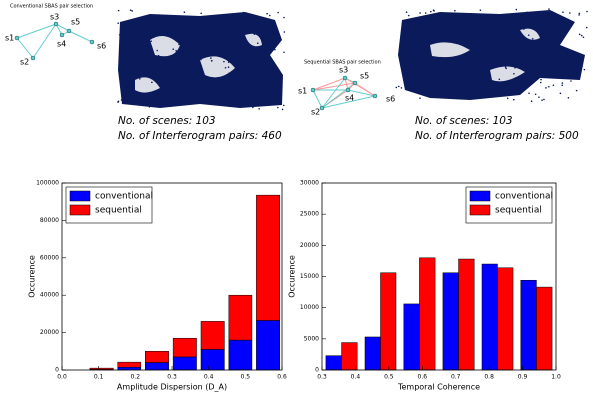  I want to click on legend-swatch, so click(80, 210).